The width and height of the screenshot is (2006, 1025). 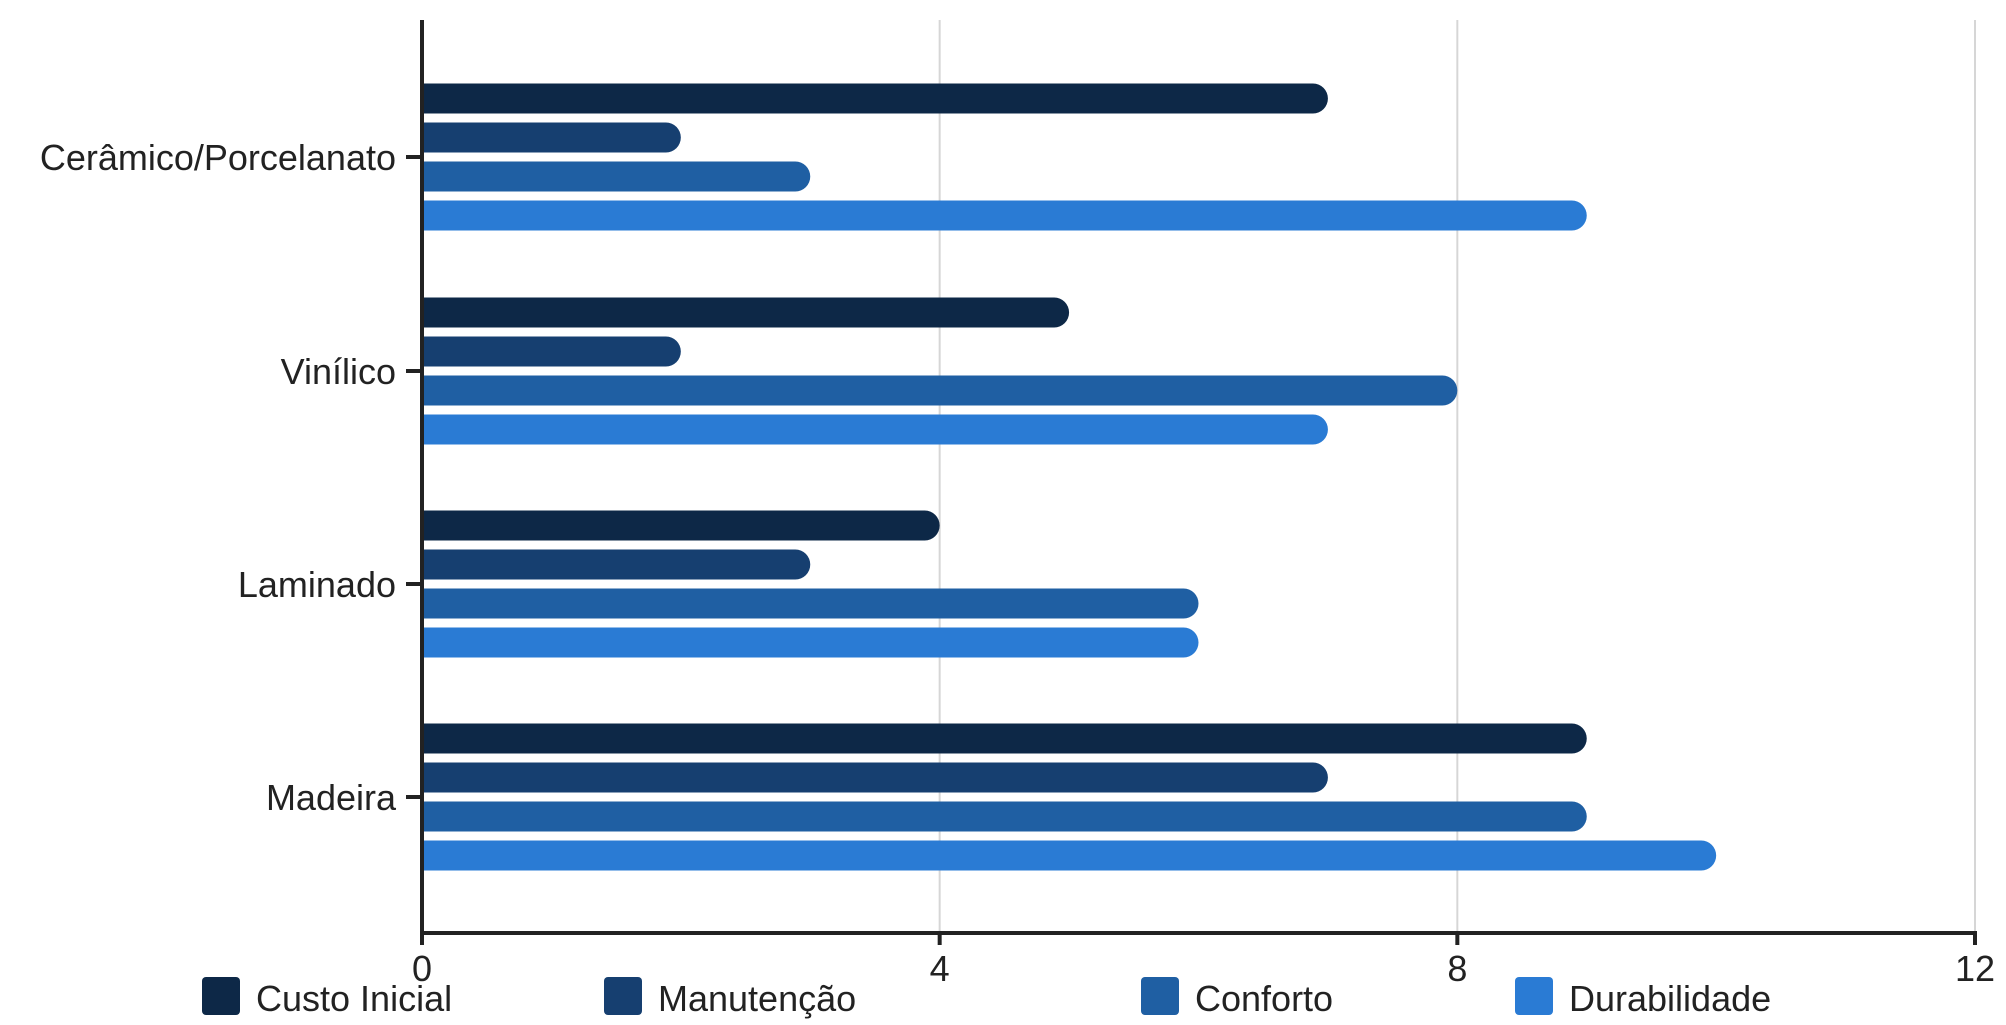 I want to click on legend-label: Conforto, so click(x=1264, y=998).